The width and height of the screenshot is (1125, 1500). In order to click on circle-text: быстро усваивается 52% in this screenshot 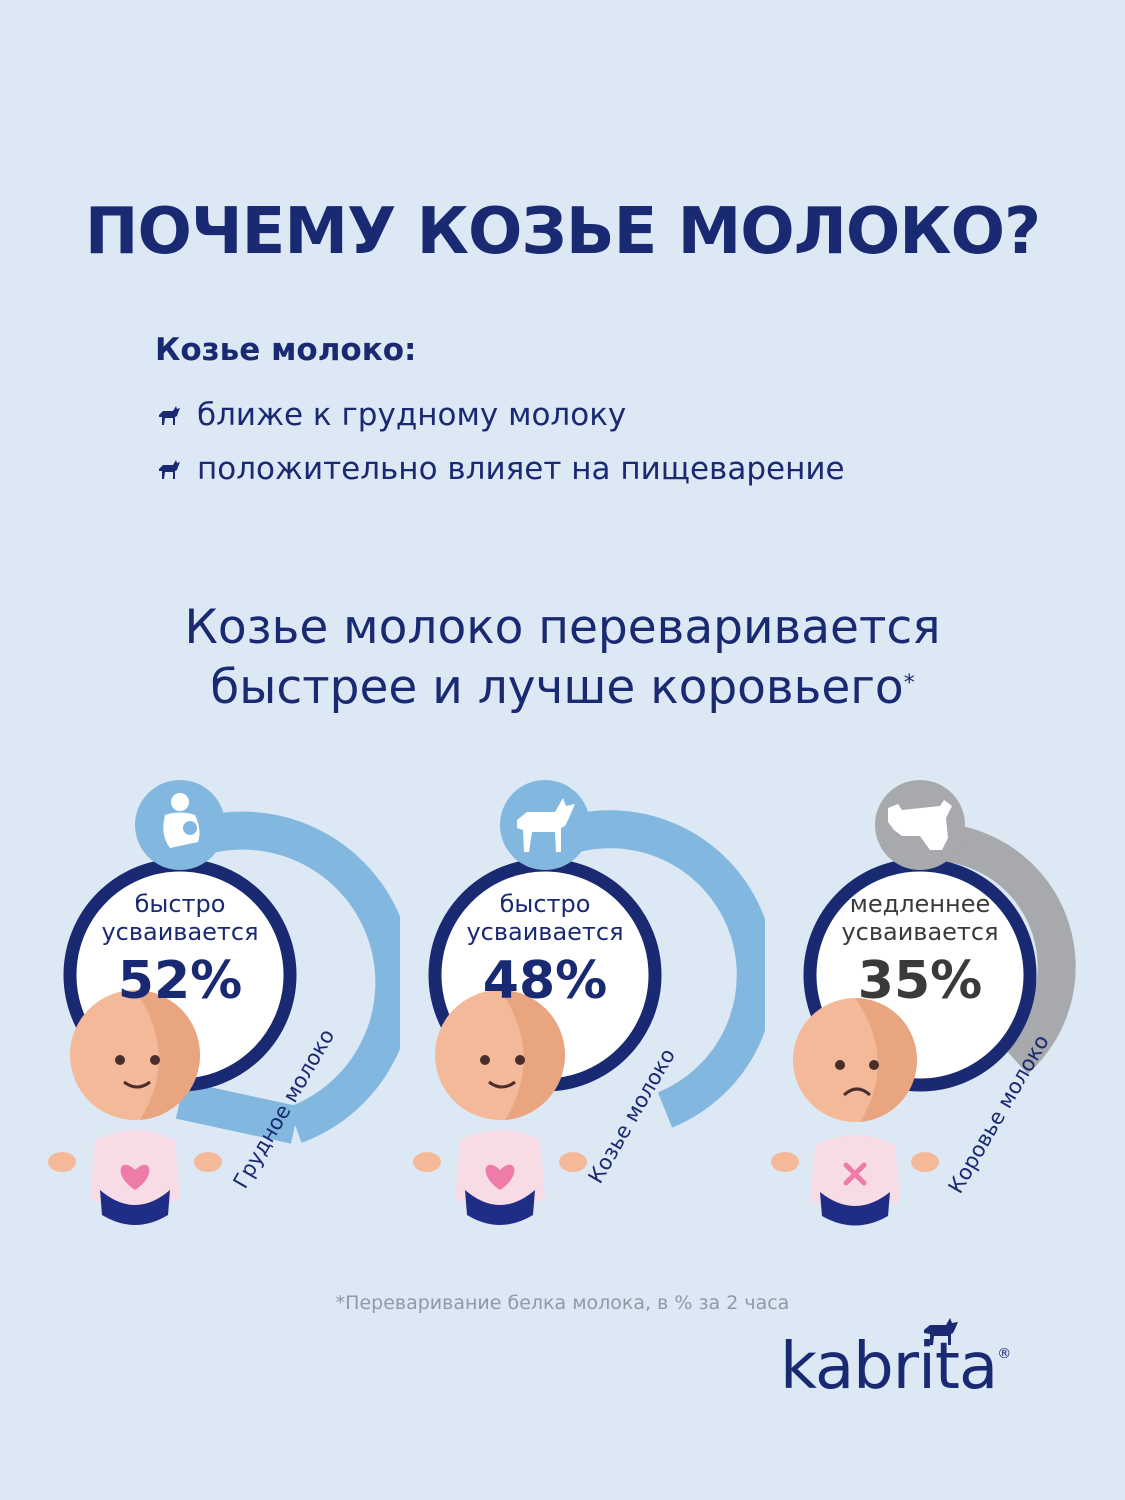, I will do `click(180, 953)`.